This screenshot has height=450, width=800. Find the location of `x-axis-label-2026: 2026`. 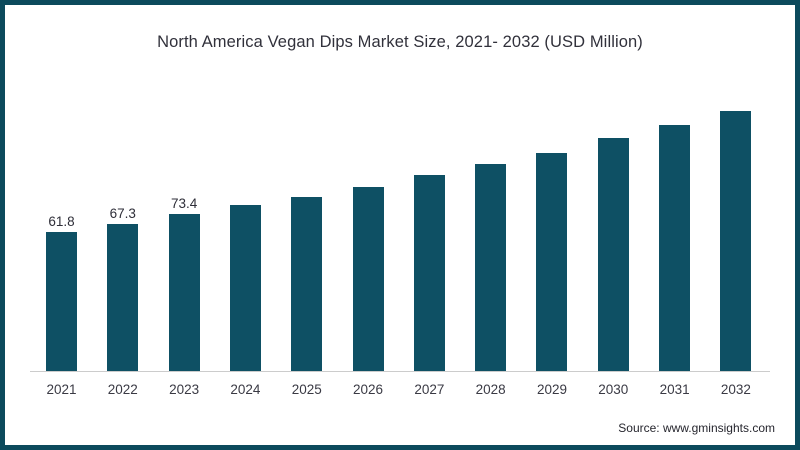

x-axis-label-2026: 2026 is located at coordinates (368, 389).